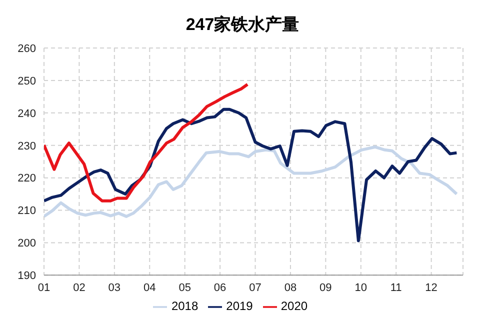 This screenshot has height=322, width=485. Describe the element at coordinates (79, 288) in the screenshot. I see `x-tick-label: 02` at that location.